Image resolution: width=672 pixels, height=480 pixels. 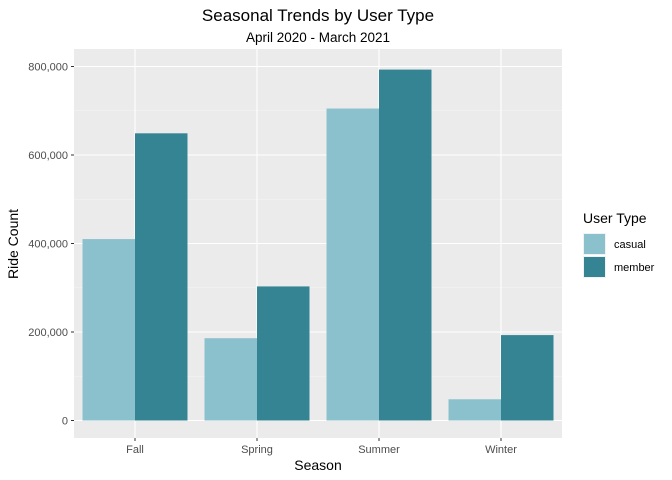 I want to click on bar-casual-spring, so click(x=230, y=379).